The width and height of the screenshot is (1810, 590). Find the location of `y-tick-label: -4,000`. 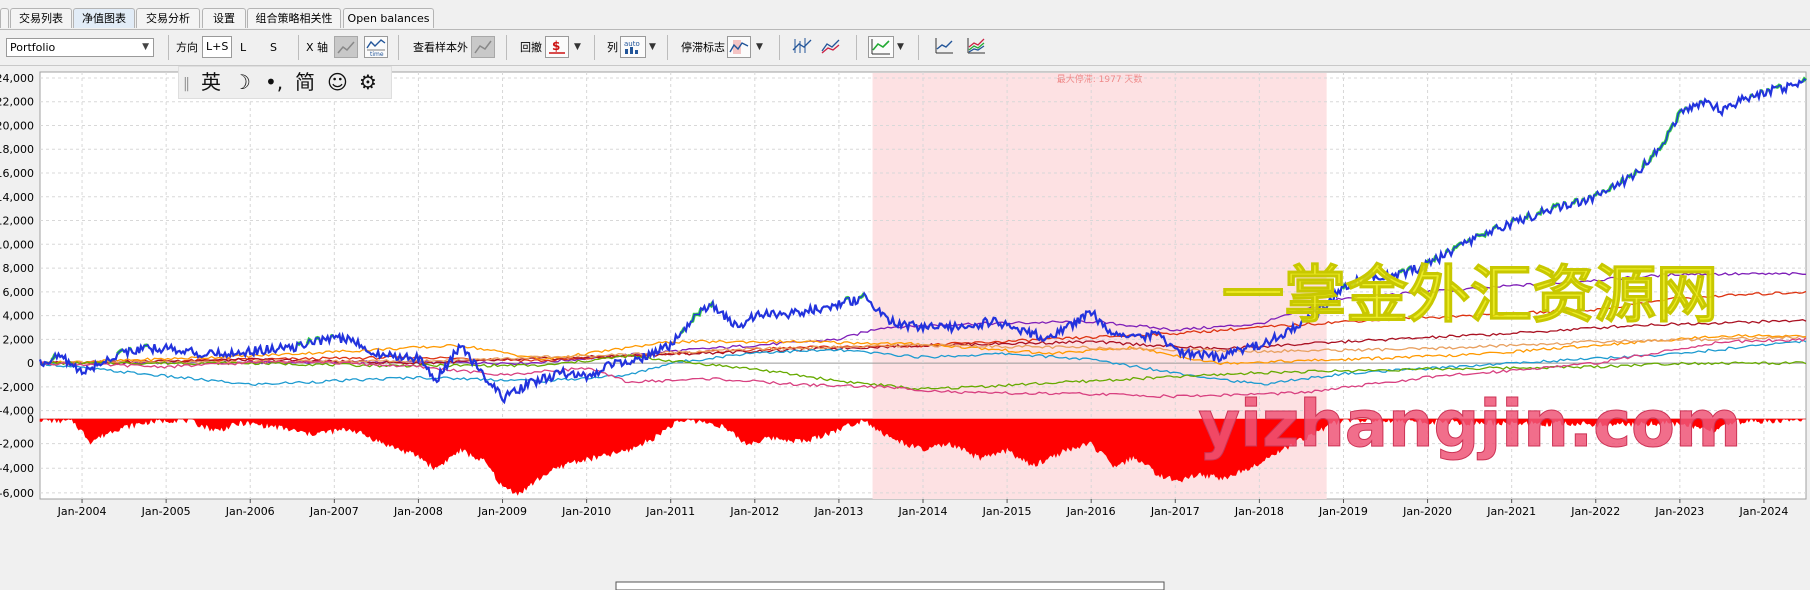

y-tick-label: -4,000 is located at coordinates (17, 411).